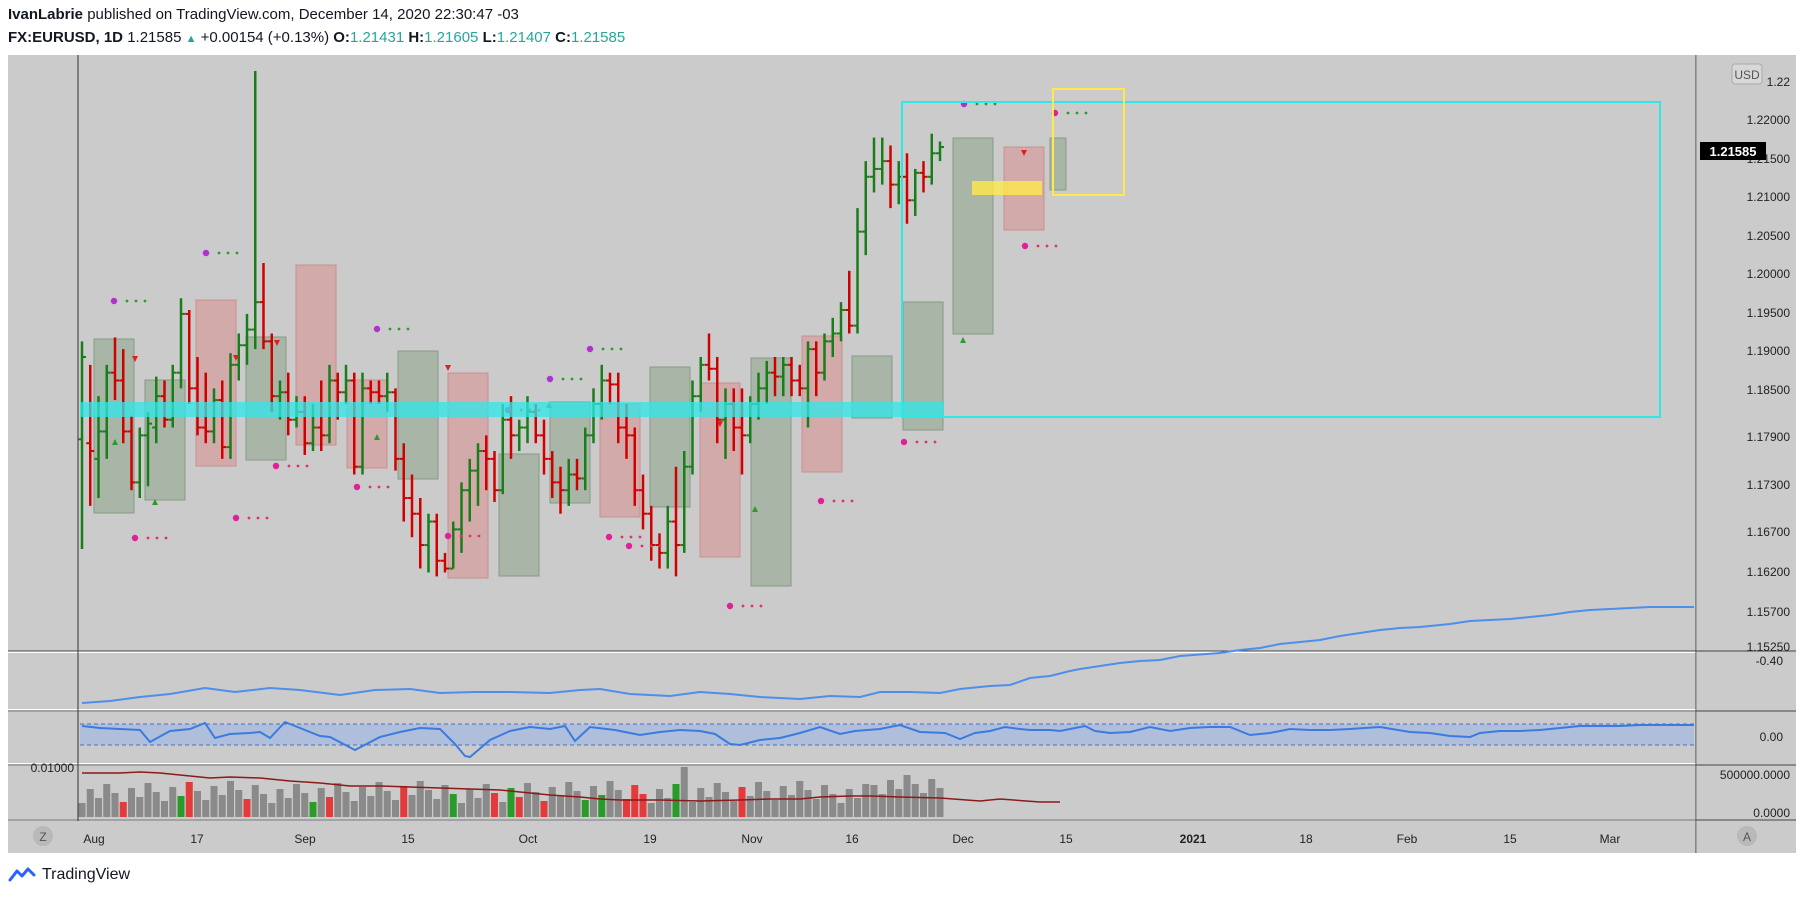 The height and width of the screenshot is (899, 1805). What do you see at coordinates (43, 836) in the screenshot?
I see `scale-reset-button: Z` at bounding box center [43, 836].